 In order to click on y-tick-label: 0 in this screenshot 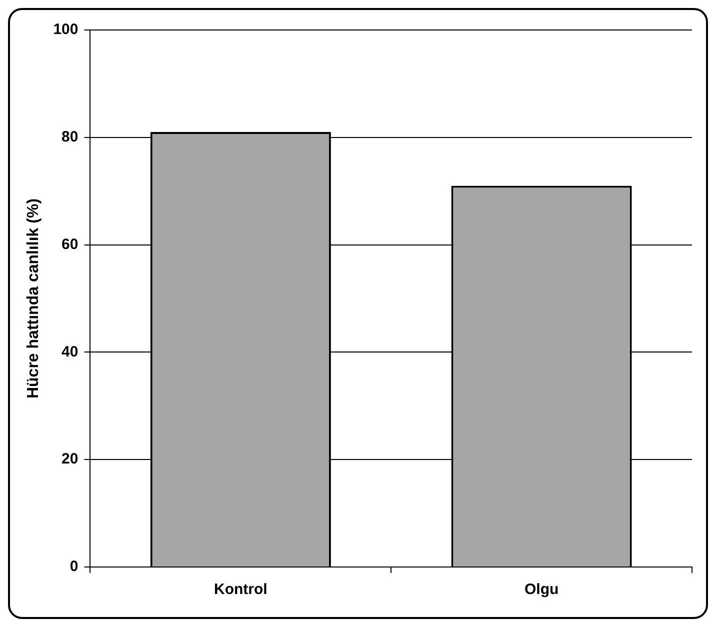, I will do `click(74, 567)`.